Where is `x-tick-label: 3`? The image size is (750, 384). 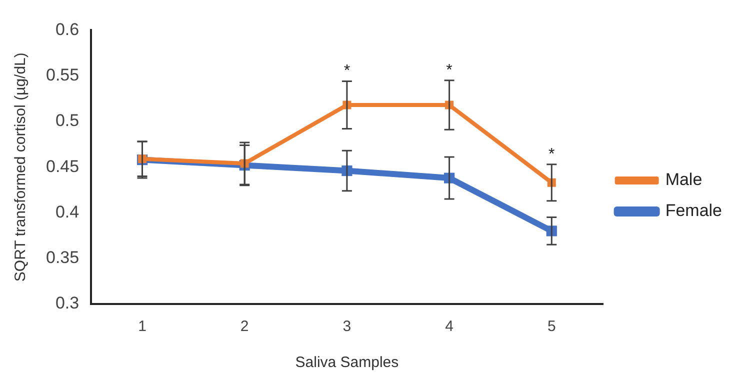
x-tick-label: 3 is located at coordinates (347, 327).